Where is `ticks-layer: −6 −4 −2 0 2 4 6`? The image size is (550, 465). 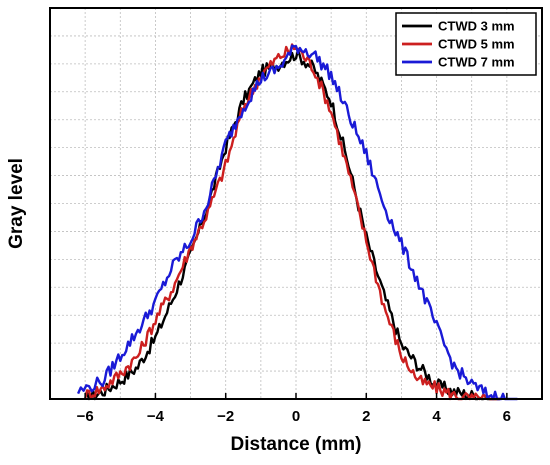 ticks-layer: −6 −4 −2 0 2 4 6 is located at coordinates (294, 409).